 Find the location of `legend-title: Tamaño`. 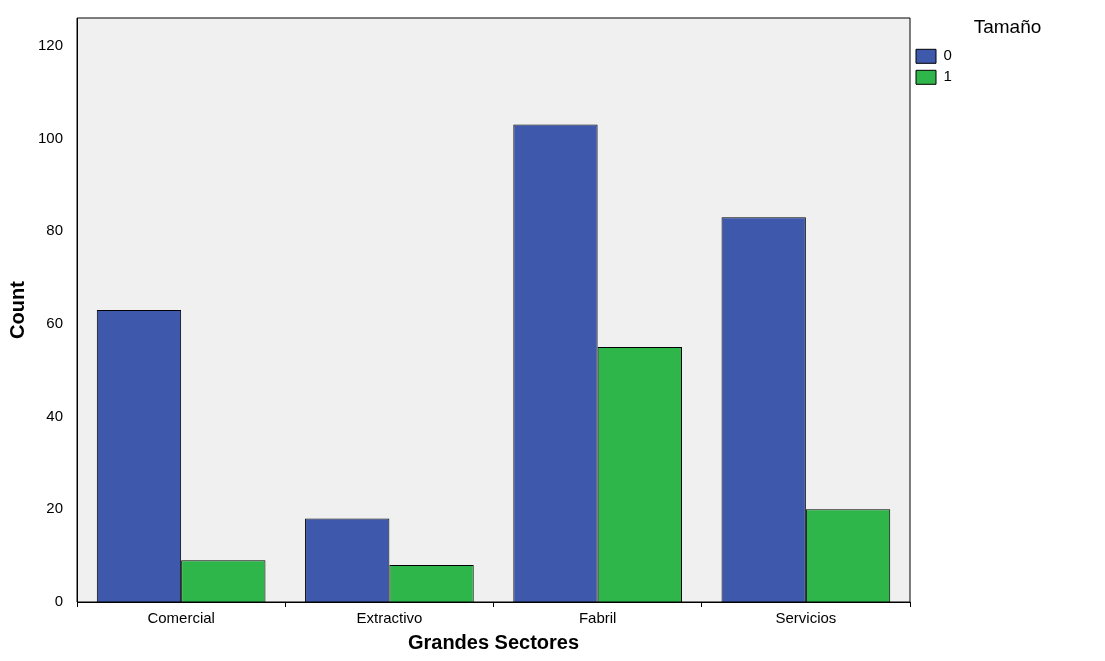

legend-title: Tamaño is located at coordinates (1007, 26).